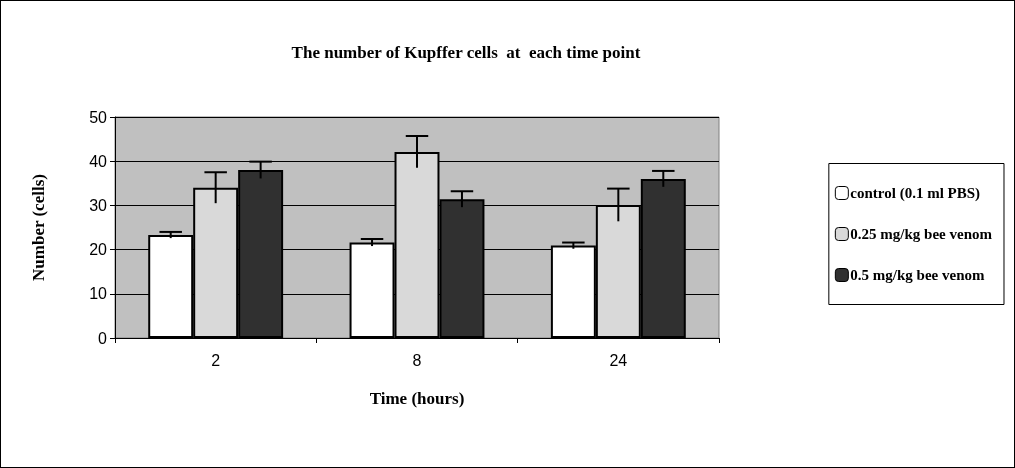 The height and width of the screenshot is (468, 1015). I want to click on y-axis-title: Number (cells), so click(38, 227).